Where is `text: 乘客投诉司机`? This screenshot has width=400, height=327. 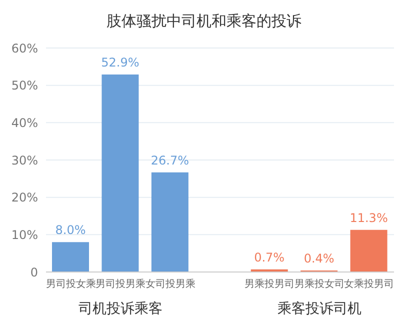
text: 乘客投诉司机 is located at coordinates (319, 309).